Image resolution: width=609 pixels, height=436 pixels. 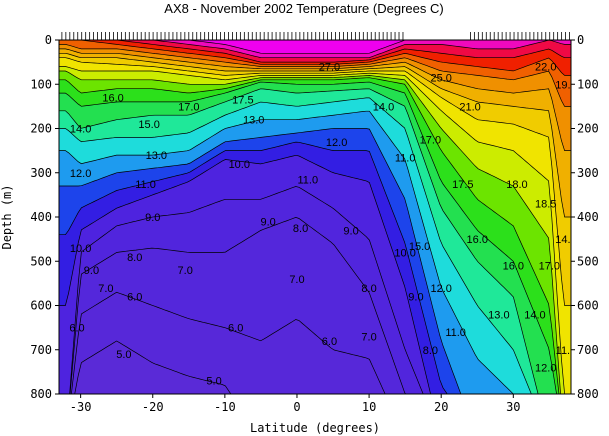 I want to click on x-tick-label: 0, so click(x=296, y=407).